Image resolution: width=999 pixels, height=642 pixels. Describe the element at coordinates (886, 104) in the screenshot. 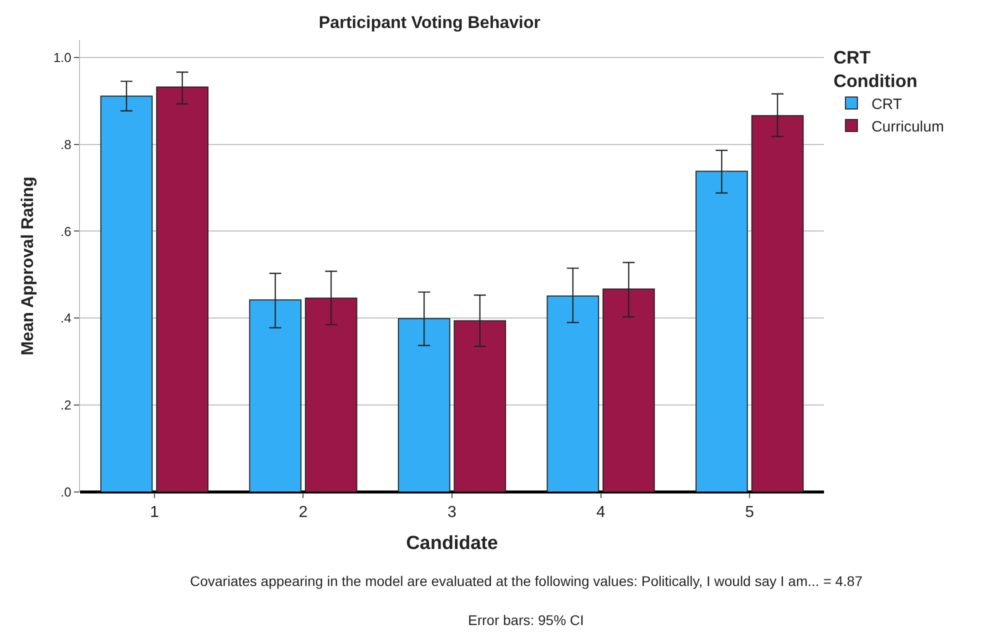

I see `legend-label: CRT` at that location.